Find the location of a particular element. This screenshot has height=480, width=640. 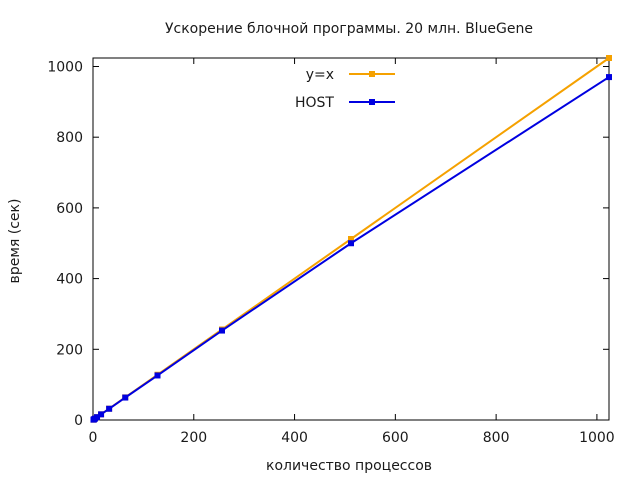

x-tick-label: 1000 is located at coordinates (597, 438).